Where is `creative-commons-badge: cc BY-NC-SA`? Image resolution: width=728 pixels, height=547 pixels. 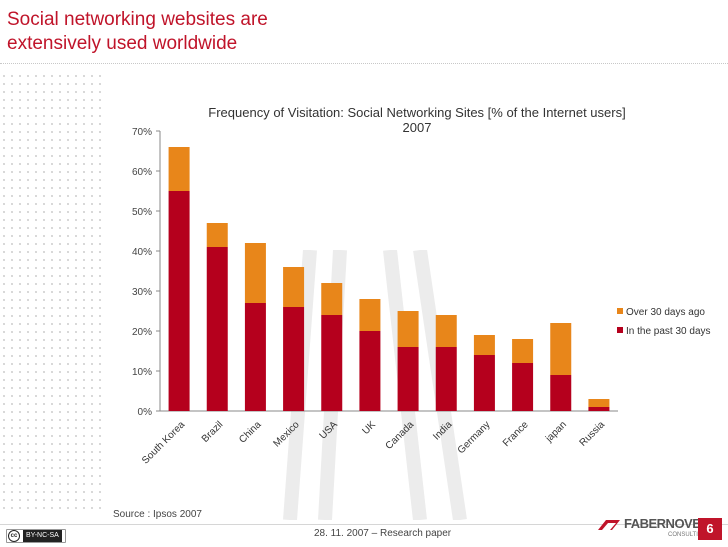 creative-commons-badge: cc BY-NC-SA is located at coordinates (36, 536).